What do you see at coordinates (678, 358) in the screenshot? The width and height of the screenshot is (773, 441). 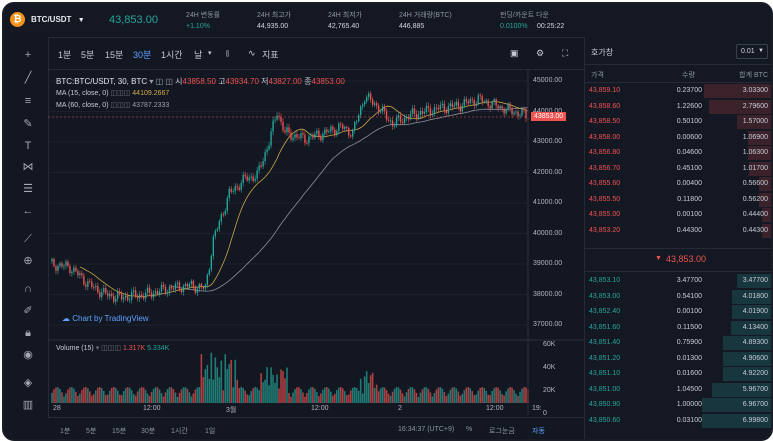 I see `bid-row: 43,851.20 0.01300 4.90600` at bounding box center [678, 358].